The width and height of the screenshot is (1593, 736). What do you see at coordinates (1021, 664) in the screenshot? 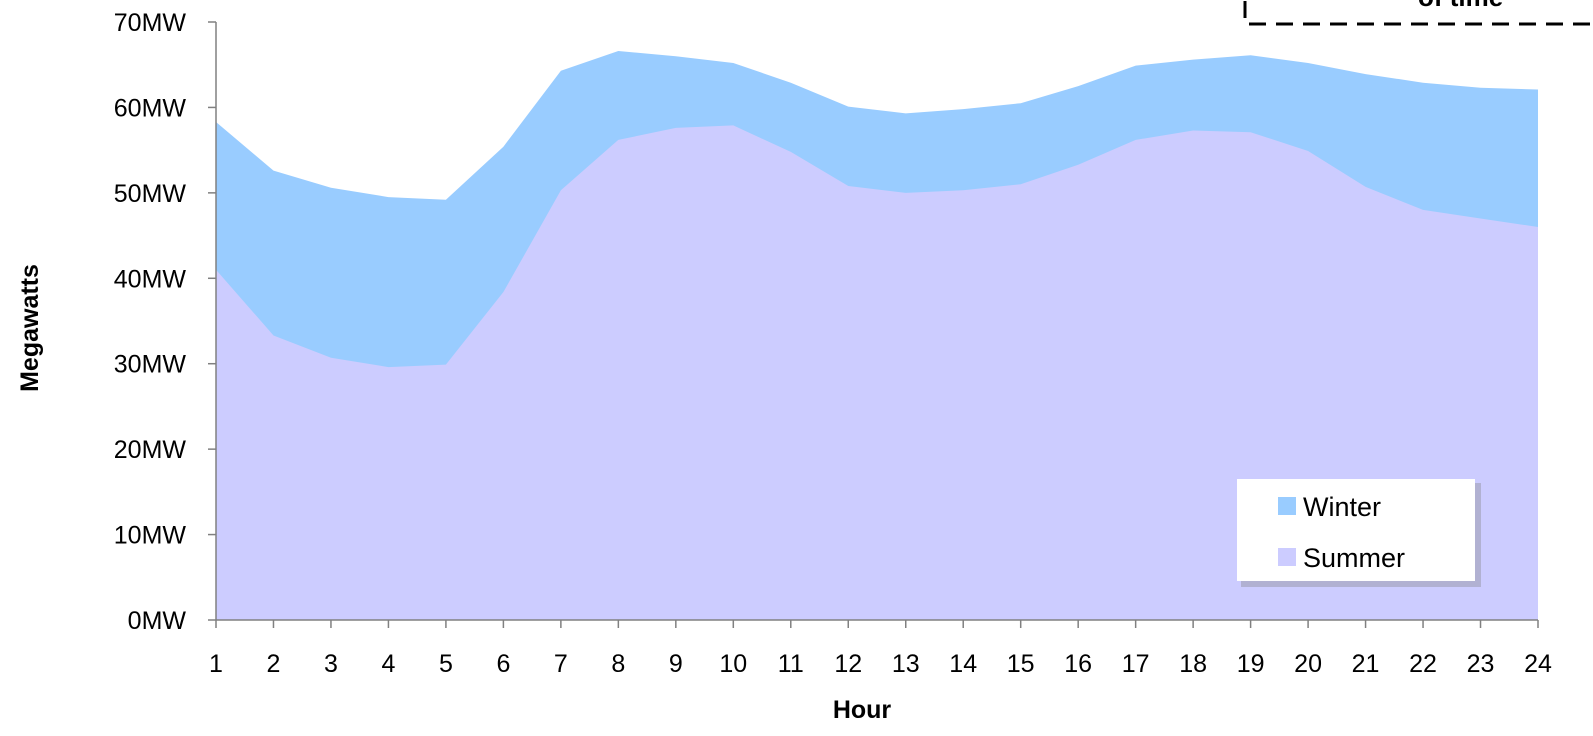
I see `x-tick-label: 15` at bounding box center [1021, 664].